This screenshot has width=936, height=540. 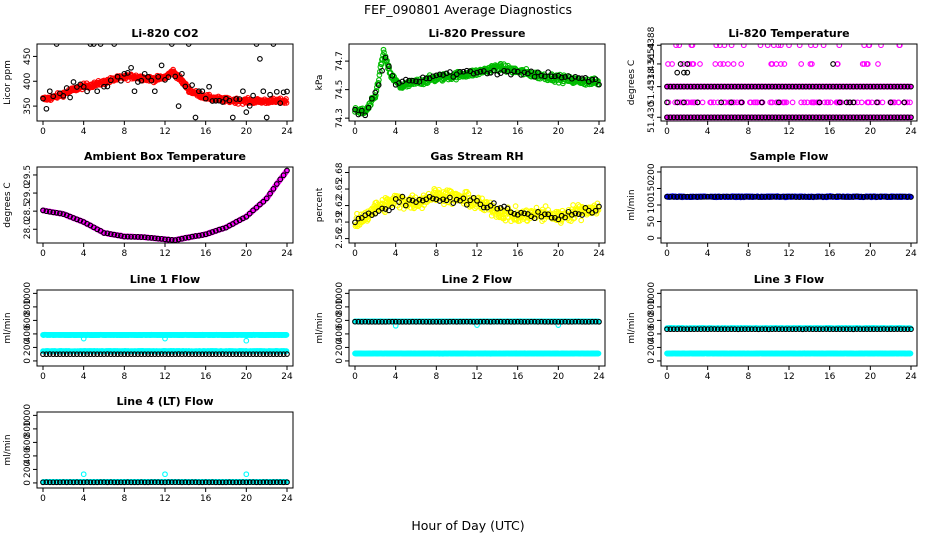 I want to click on plot-frame-ambient, so click(x=165, y=205).